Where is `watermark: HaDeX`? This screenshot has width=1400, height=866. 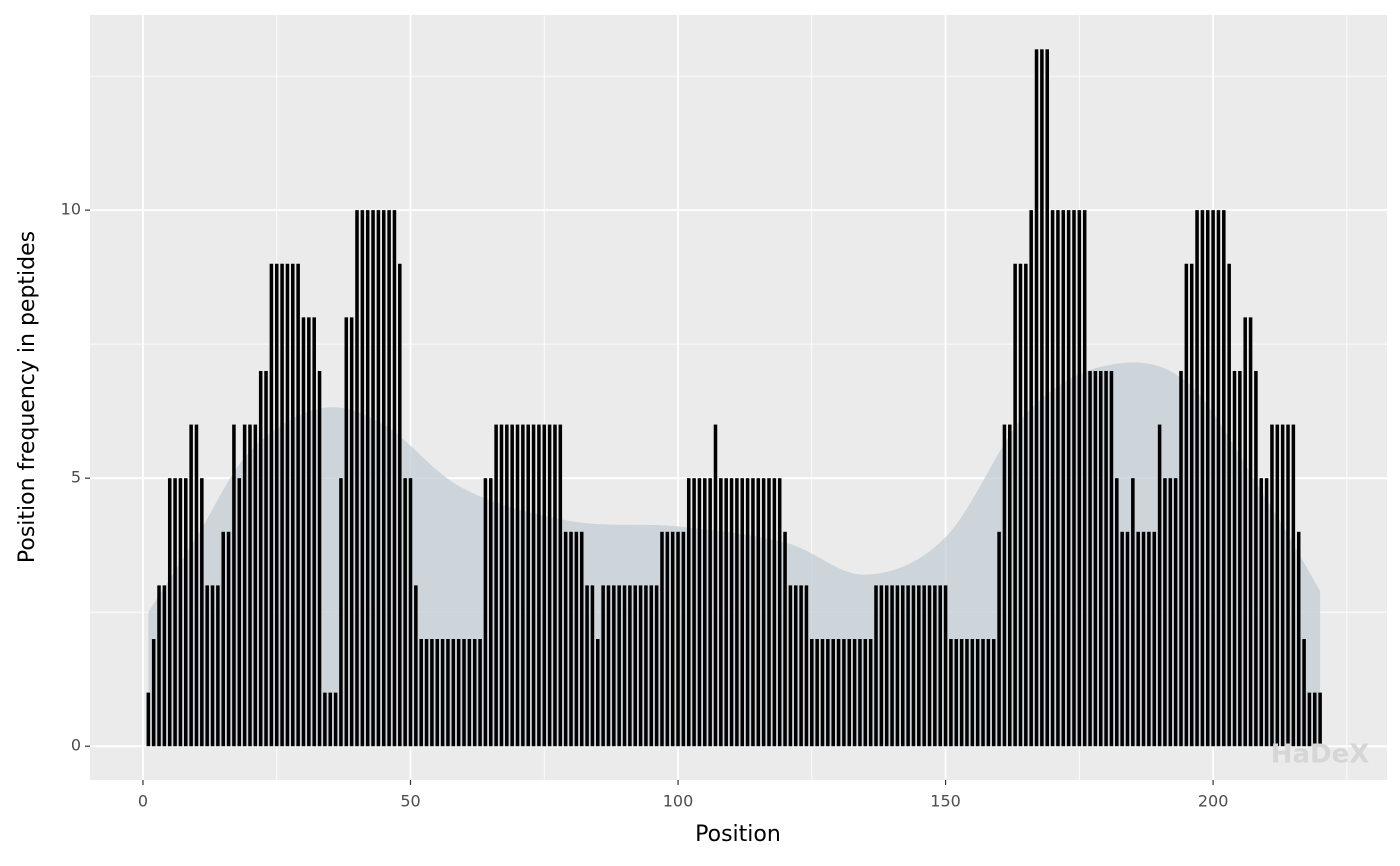 watermark: HaDeX is located at coordinates (1320, 755).